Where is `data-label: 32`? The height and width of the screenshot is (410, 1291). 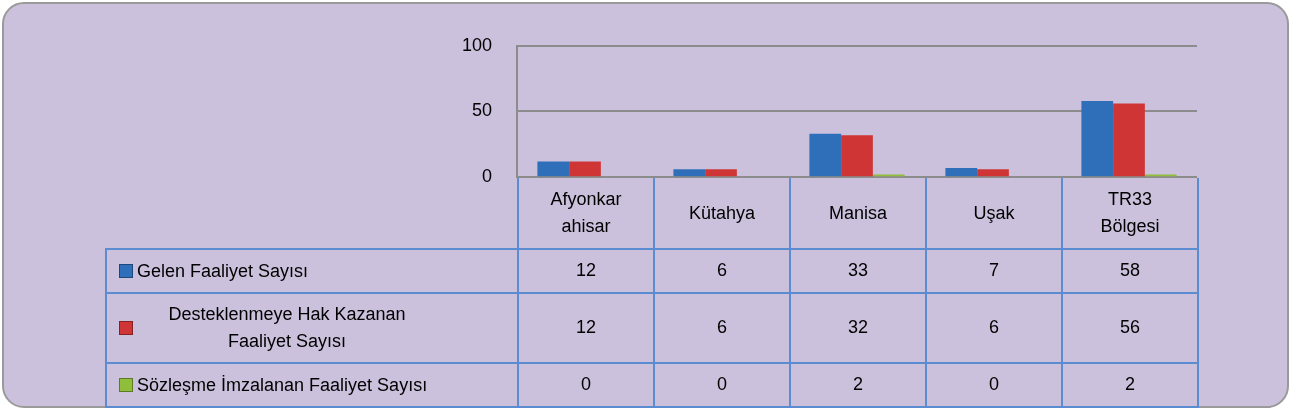
data-label: 32 is located at coordinates (858, 327).